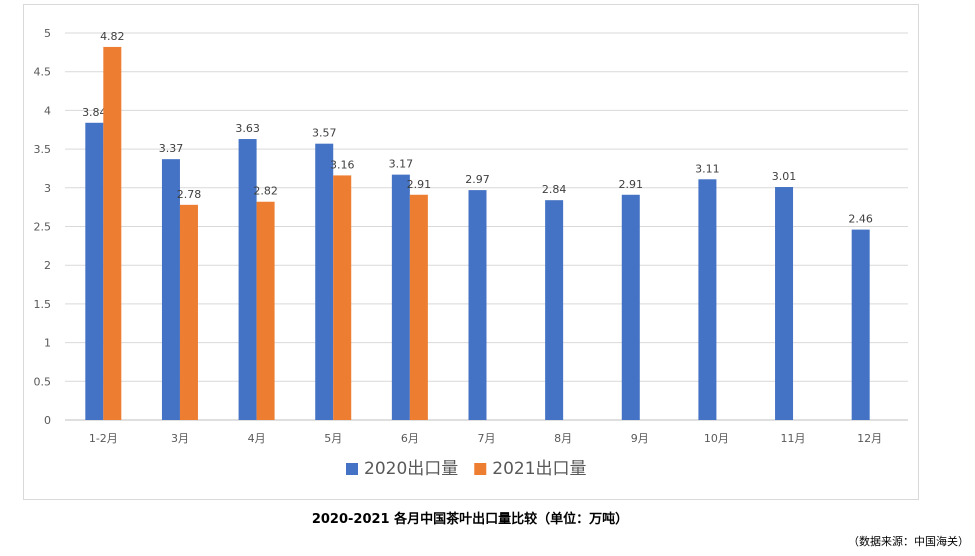 Image resolution: width=975 pixels, height=556 pixels. Describe the element at coordinates (401, 164) in the screenshot. I see `data-label: 3.17` at that location.